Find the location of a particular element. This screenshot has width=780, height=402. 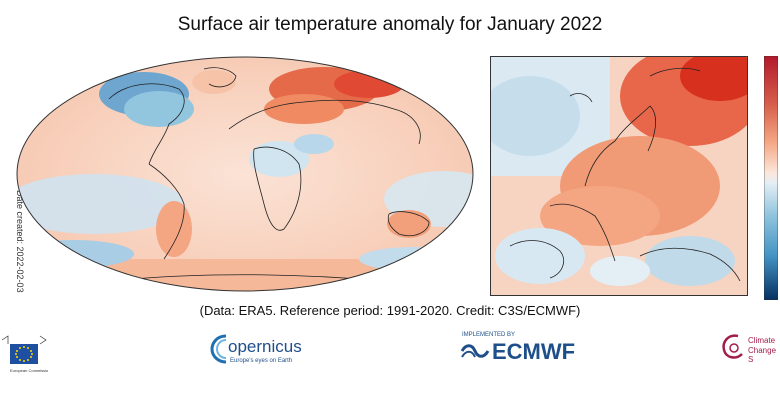

c3s-logo: Climate Change S is located at coordinates (749, 348).